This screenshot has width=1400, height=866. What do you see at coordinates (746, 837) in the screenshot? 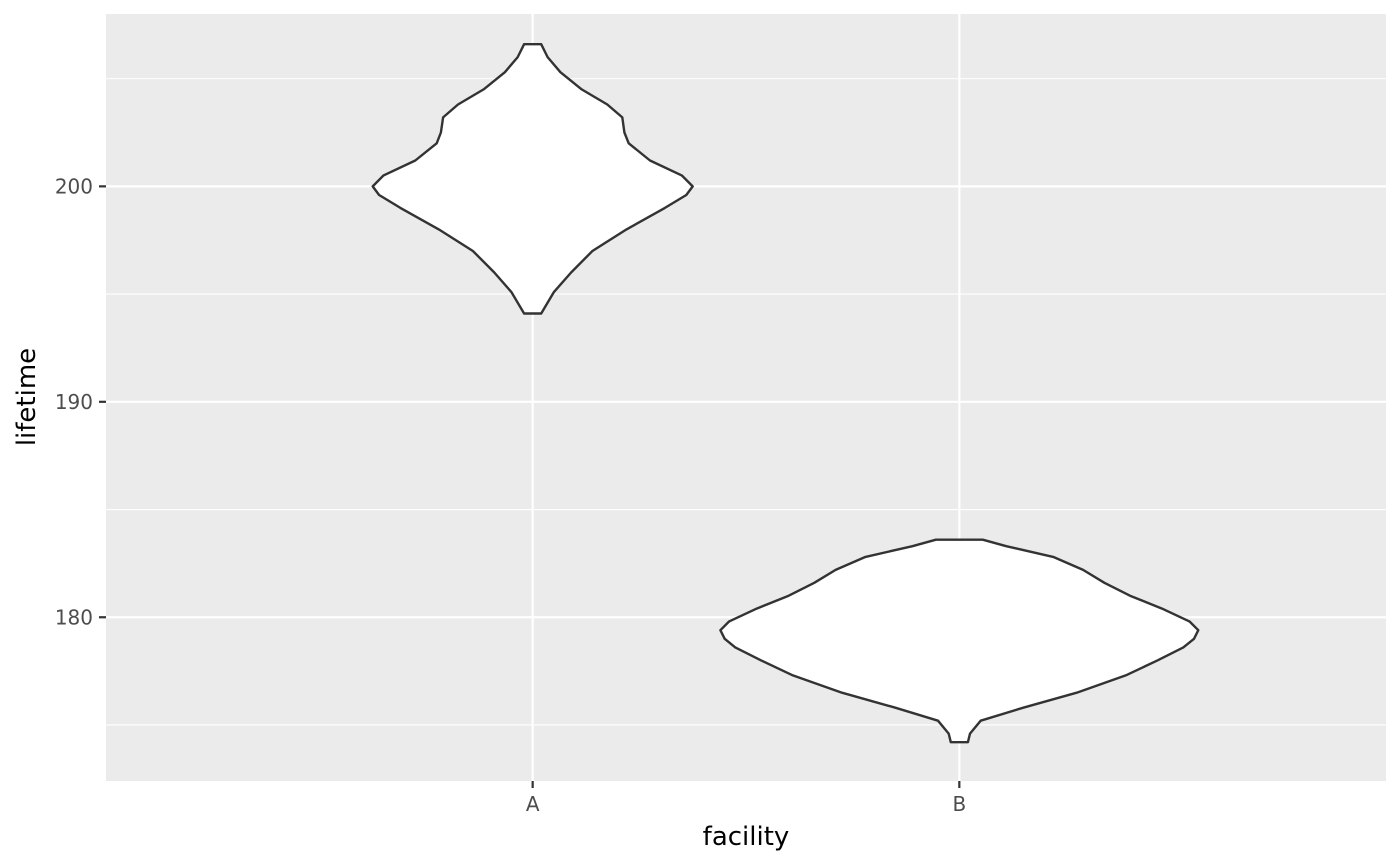
I see `x-axis-title: facility` at bounding box center [746, 837].